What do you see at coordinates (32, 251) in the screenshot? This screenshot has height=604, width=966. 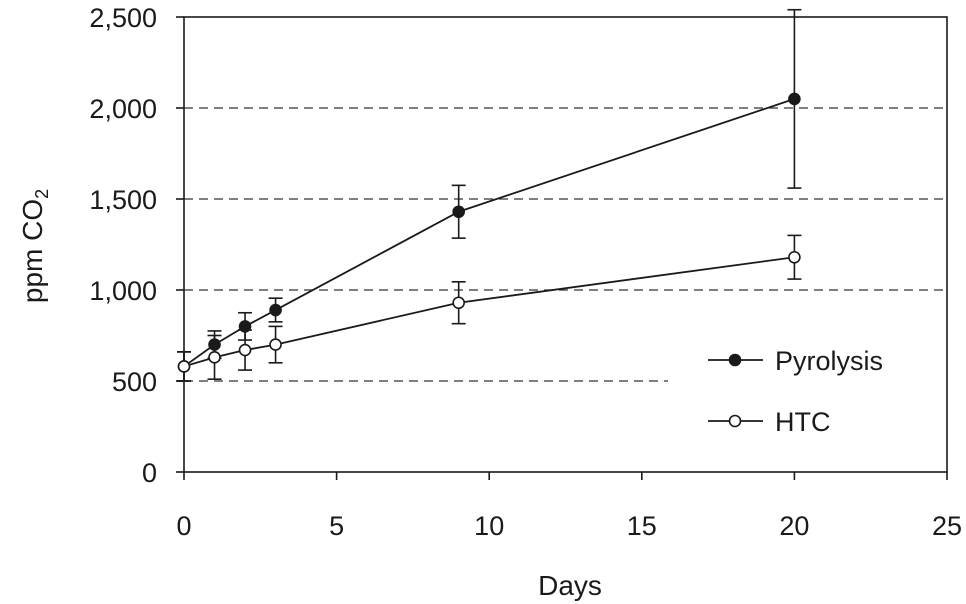 I see `y-axis-title-main: ppm CO` at bounding box center [32, 251].